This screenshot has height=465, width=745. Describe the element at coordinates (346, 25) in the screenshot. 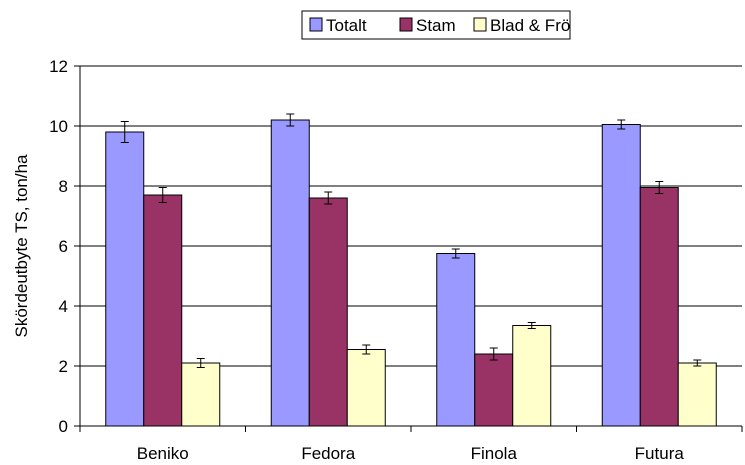

I see `legend-label: Totalt` at that location.